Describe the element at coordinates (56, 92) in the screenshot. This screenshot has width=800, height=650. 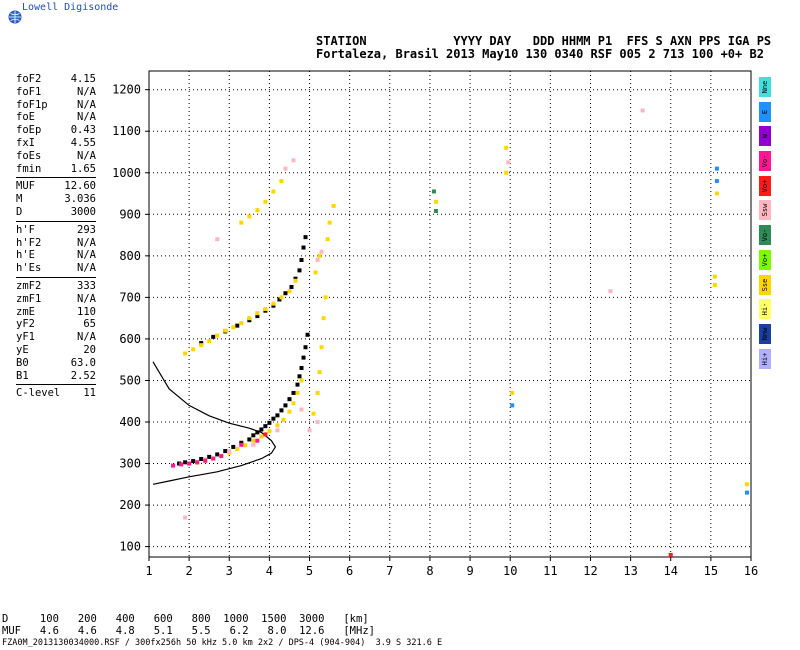
I see `param-row: foF1 N/A` at that location.